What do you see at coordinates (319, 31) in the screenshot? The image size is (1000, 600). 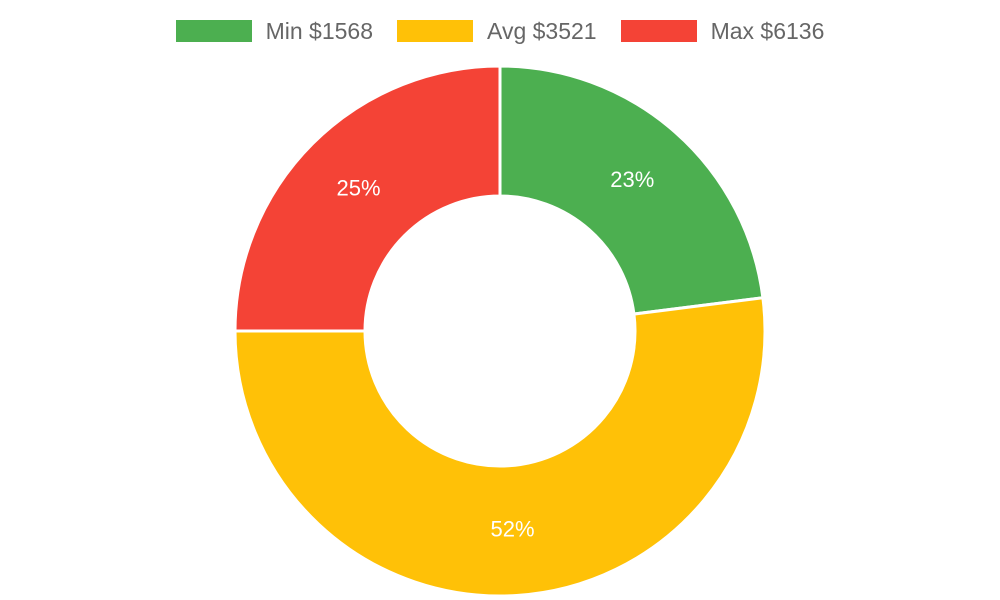 I see `legend-label-min: Min $1568` at bounding box center [319, 31].